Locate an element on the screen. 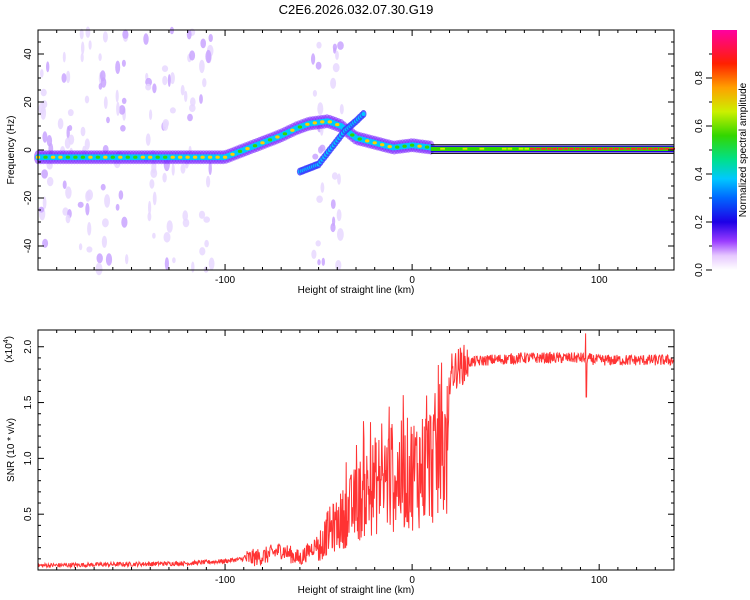  figure-title: C2E6.2026.032.07.30.G19 is located at coordinates (356, 9).